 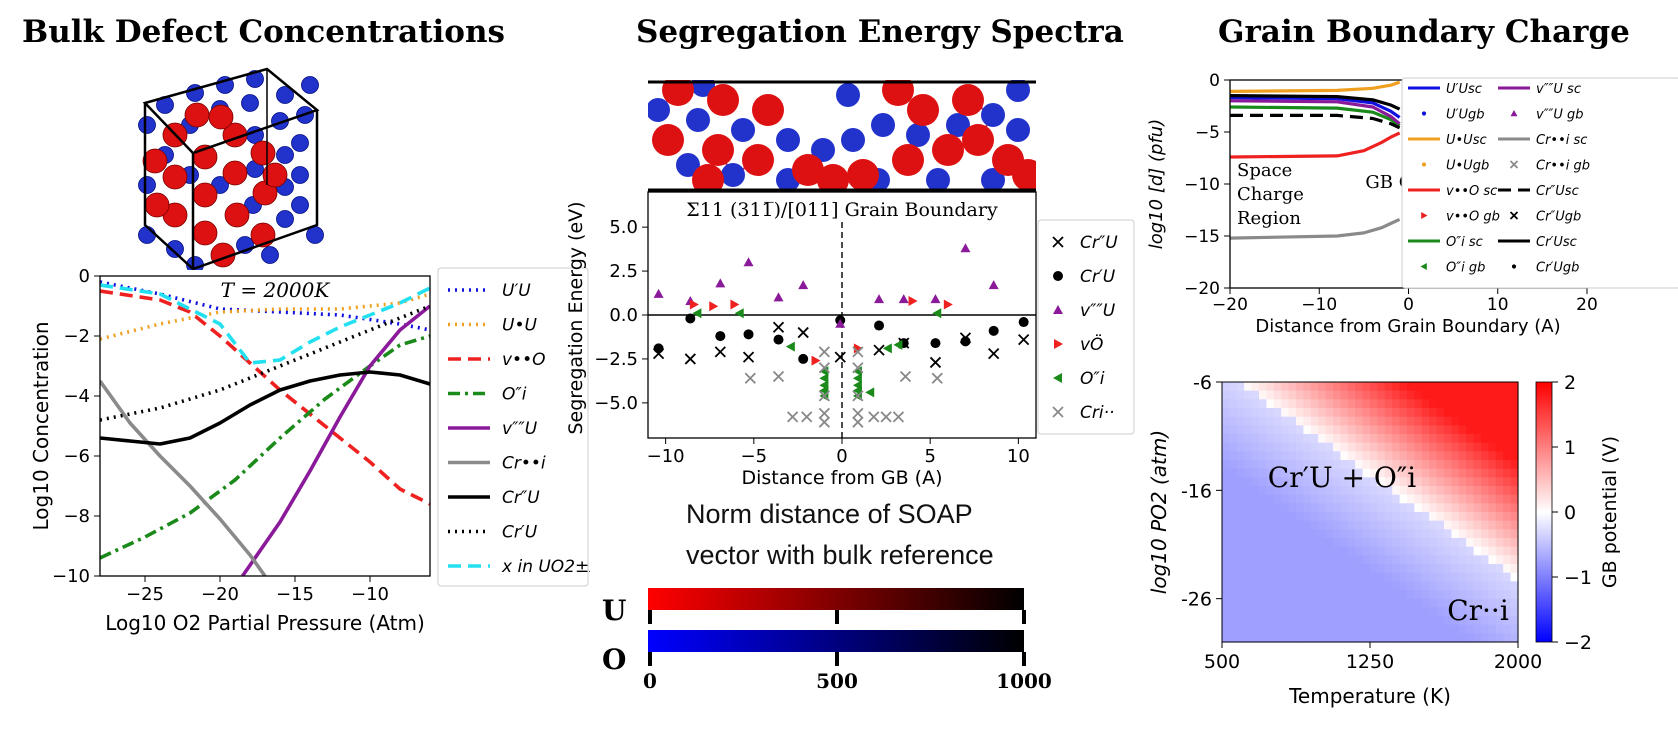 I want to click on segregation-legend-label: vÖ, so click(x=1091, y=344).